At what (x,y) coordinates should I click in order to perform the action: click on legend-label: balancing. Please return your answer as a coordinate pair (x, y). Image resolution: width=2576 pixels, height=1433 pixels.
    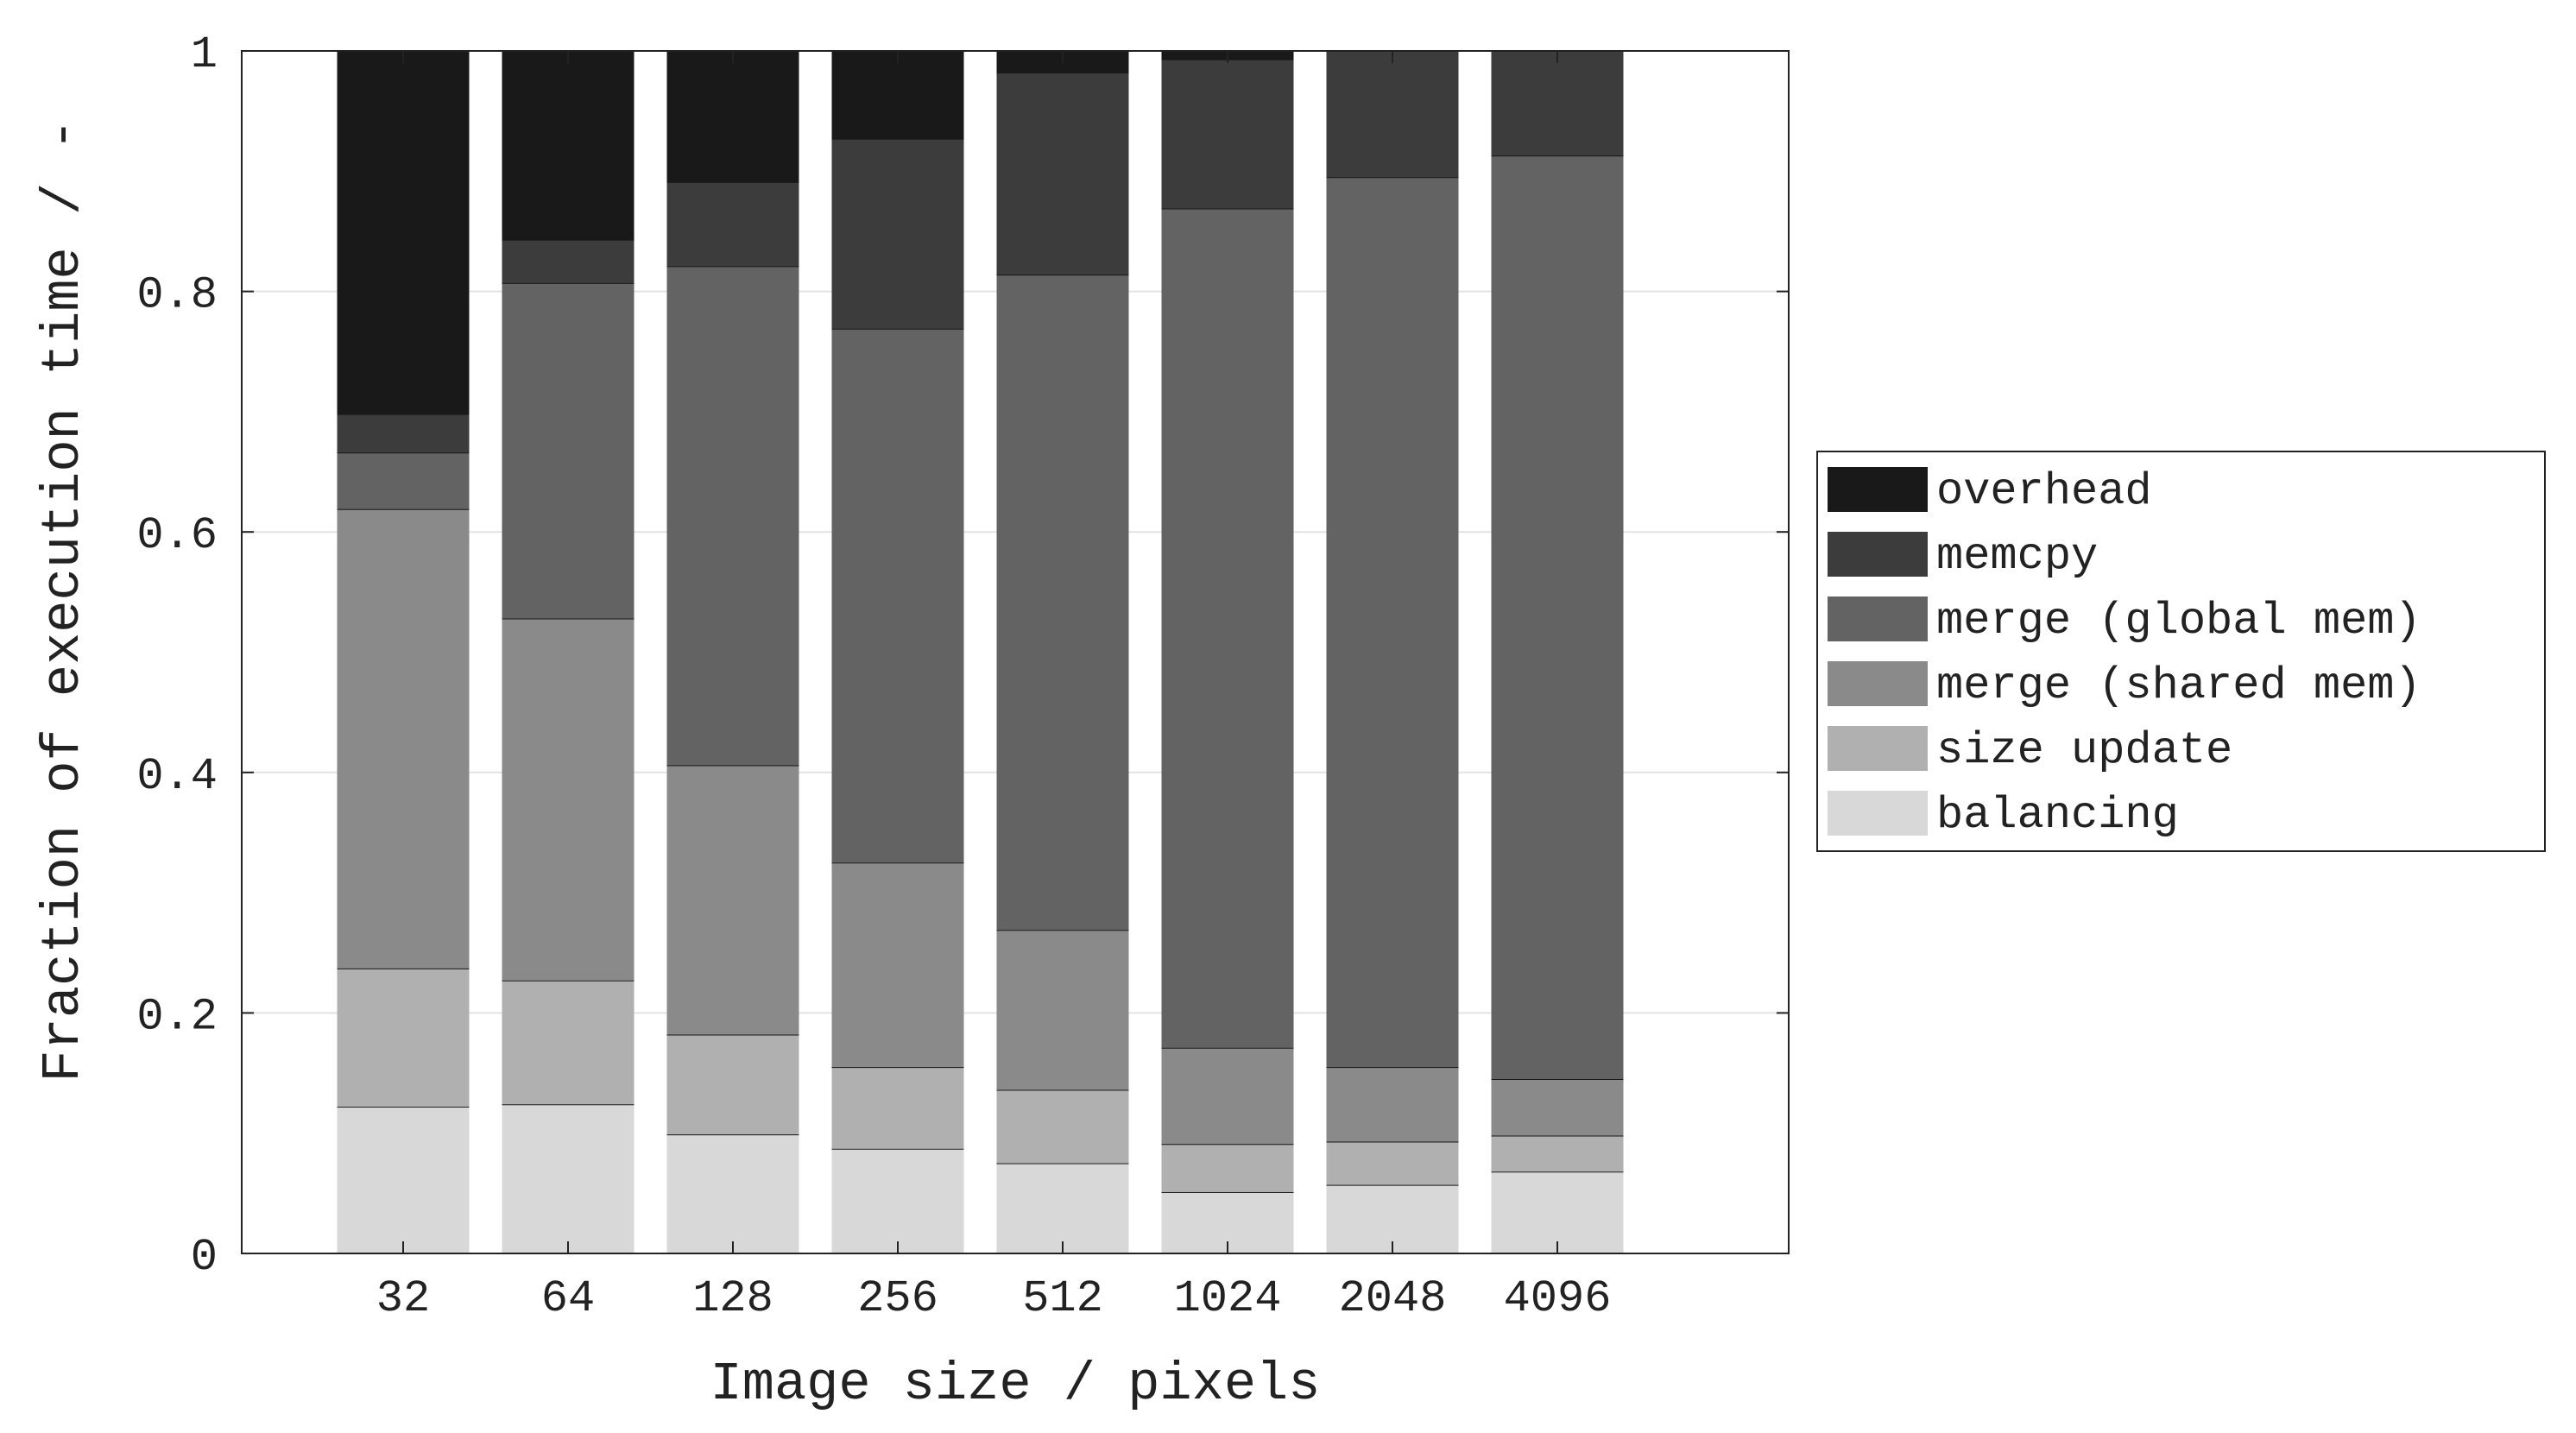
    Looking at the image, I should click on (2057, 815).